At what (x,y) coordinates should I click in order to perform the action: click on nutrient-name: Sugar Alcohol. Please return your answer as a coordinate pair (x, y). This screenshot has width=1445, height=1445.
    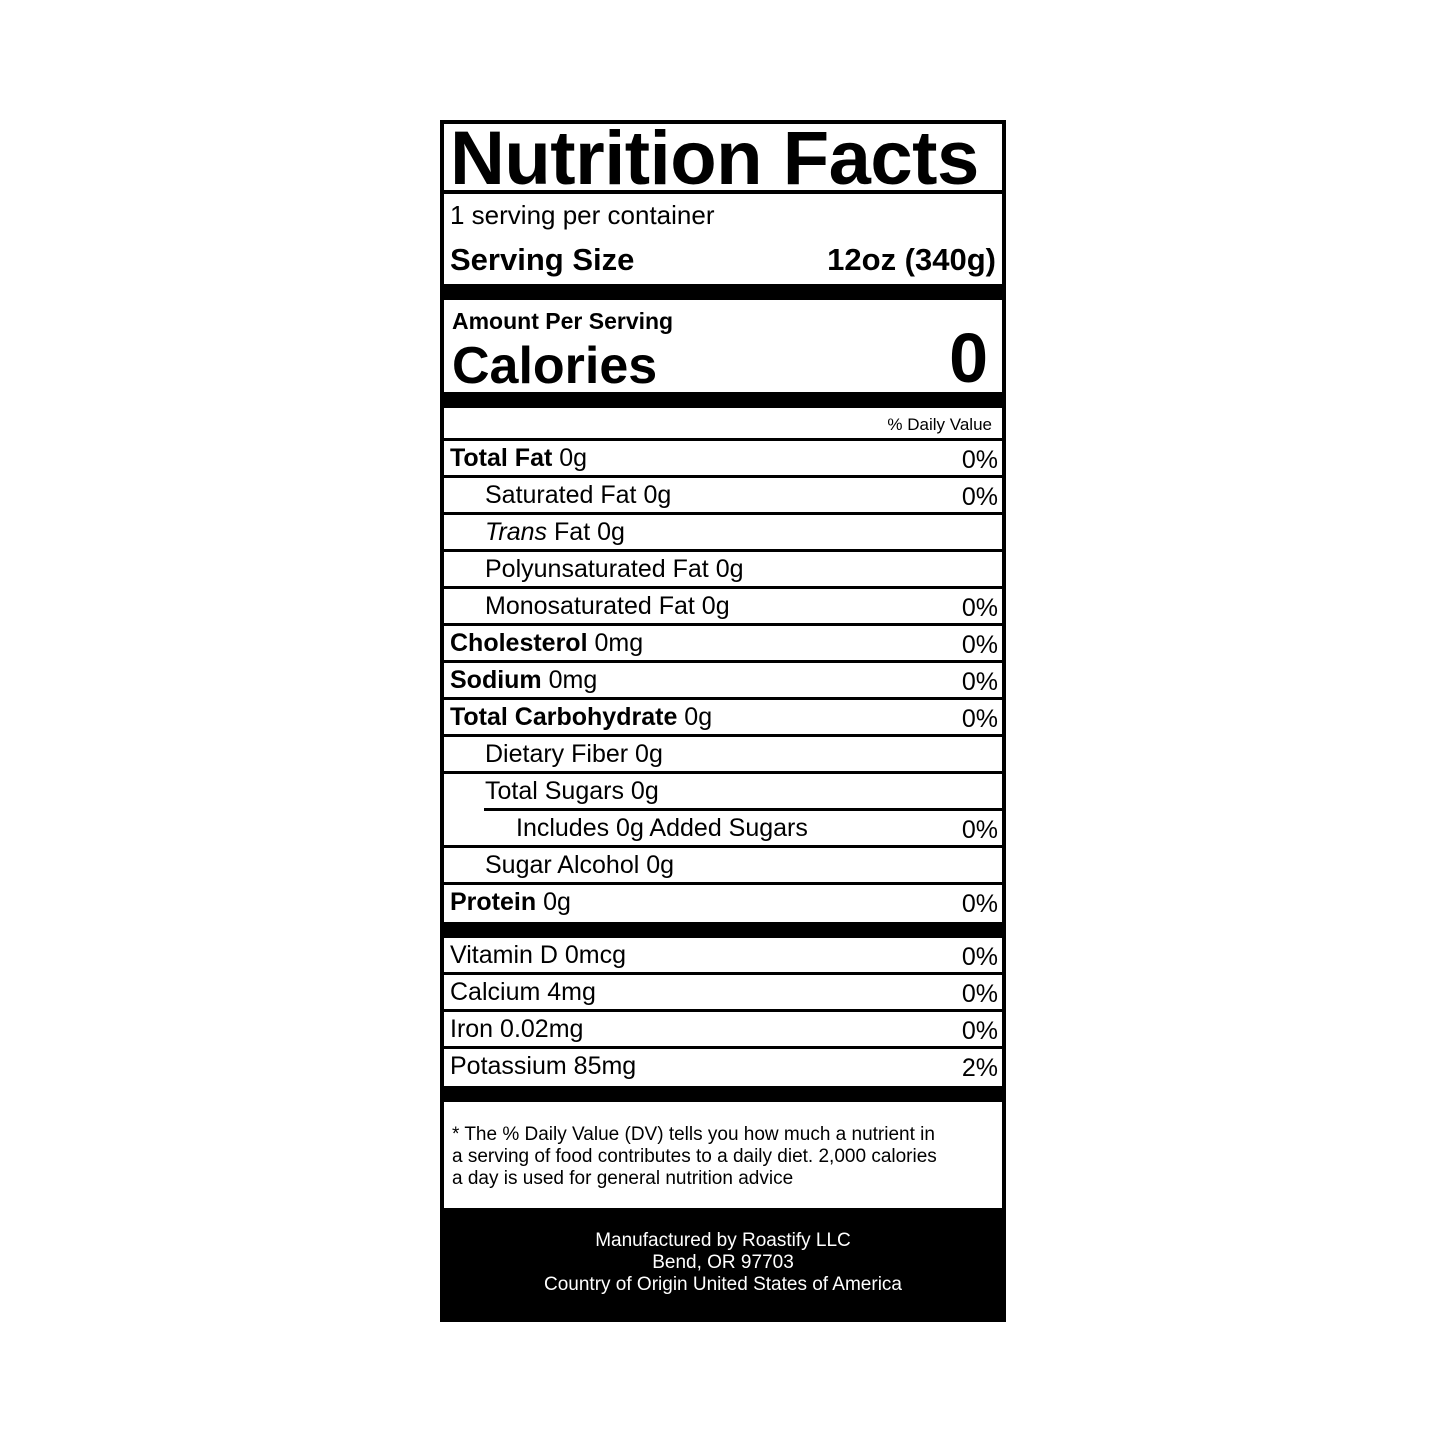
    Looking at the image, I should click on (562, 865).